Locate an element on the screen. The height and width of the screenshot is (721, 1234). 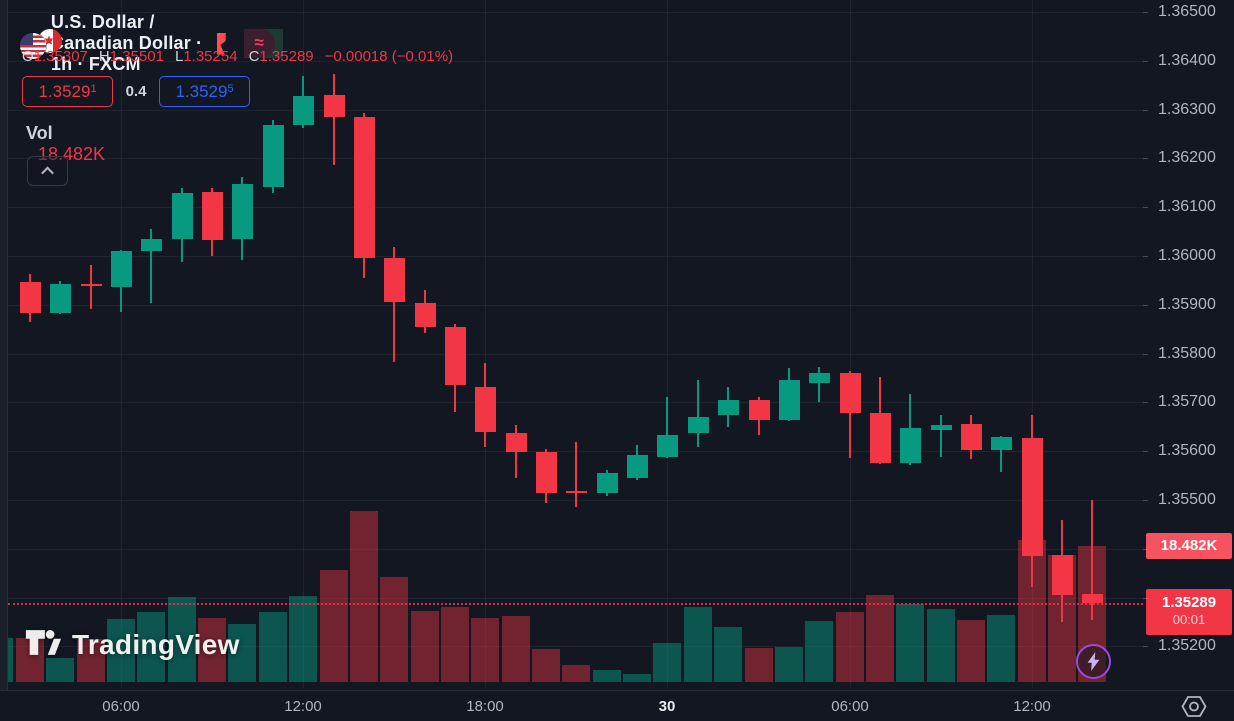
close-value: C1.35289 is located at coordinates (281, 56).